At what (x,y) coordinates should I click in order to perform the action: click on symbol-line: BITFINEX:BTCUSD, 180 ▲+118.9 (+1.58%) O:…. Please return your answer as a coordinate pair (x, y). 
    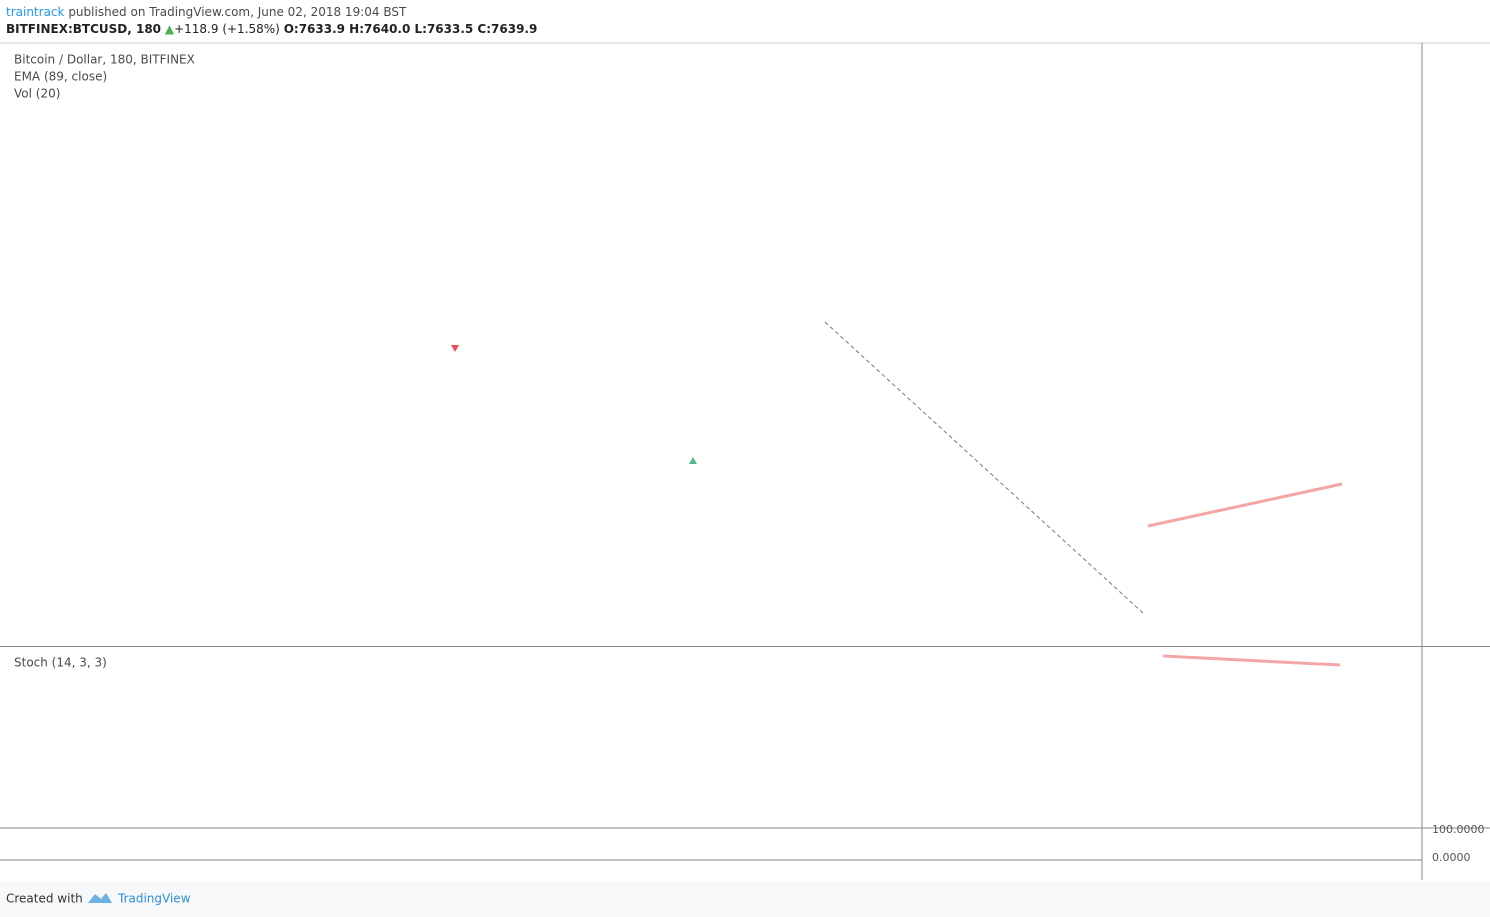
    Looking at the image, I should click on (271, 29).